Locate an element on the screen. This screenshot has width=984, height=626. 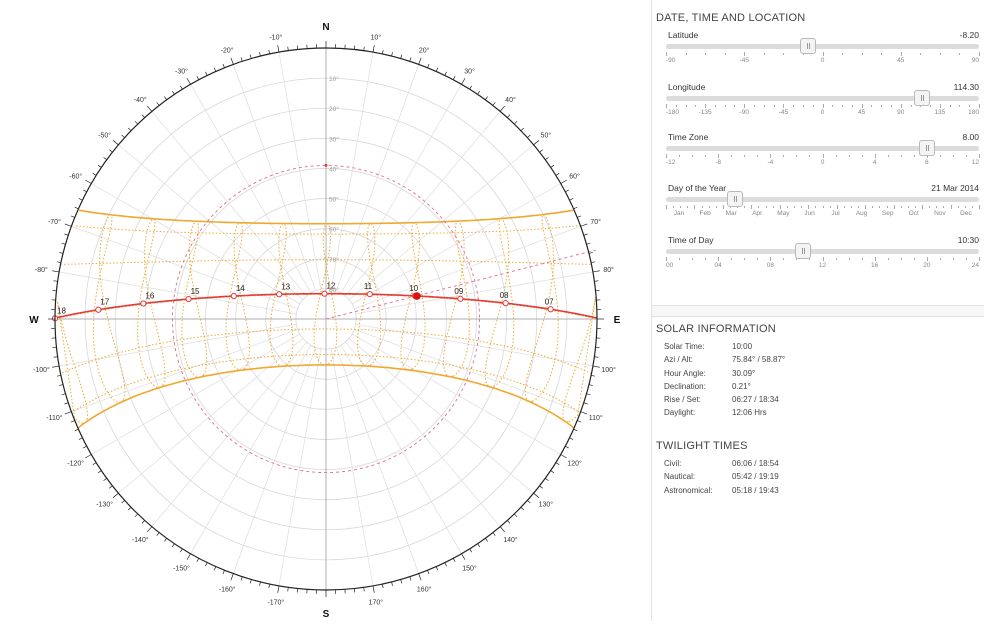
altitude-label: 30° is located at coordinates (334, 139).